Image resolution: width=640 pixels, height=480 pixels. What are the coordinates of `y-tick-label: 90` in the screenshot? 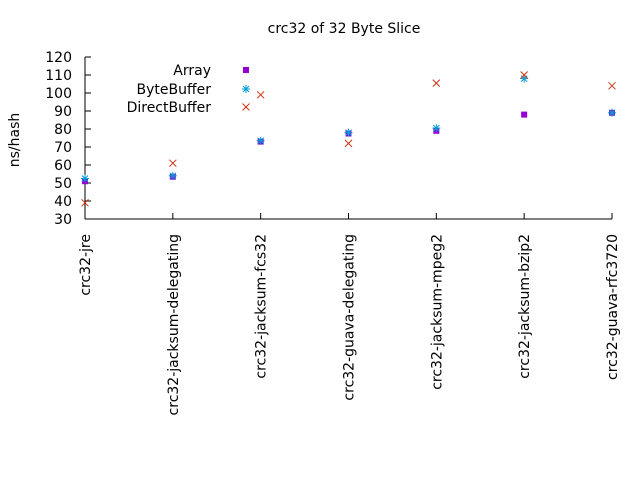 It's located at (63, 112).